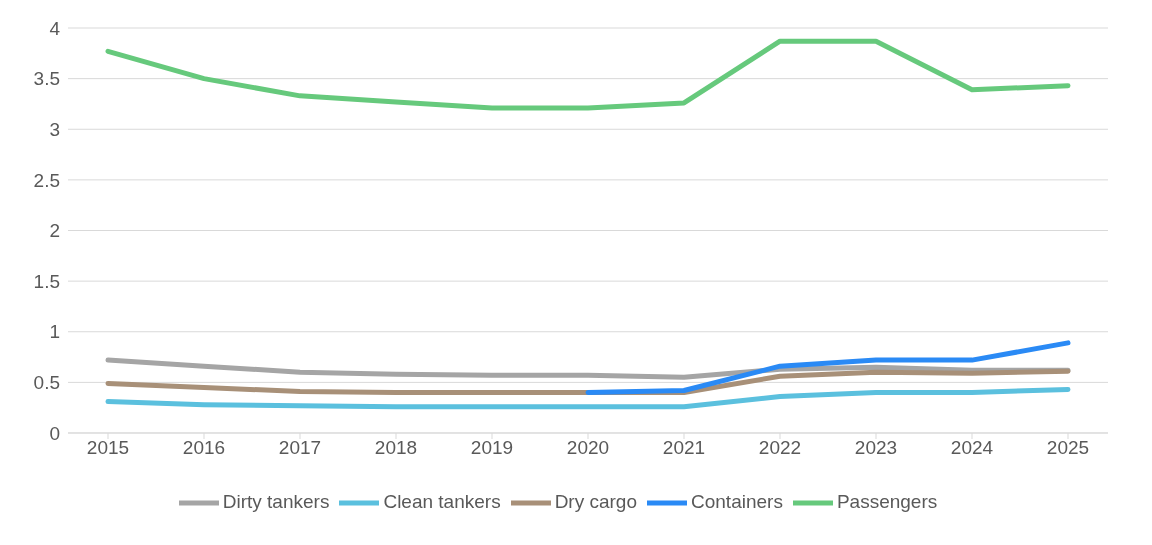  Describe the element at coordinates (54, 231) in the screenshot. I see `y-tick-label: 2` at that location.